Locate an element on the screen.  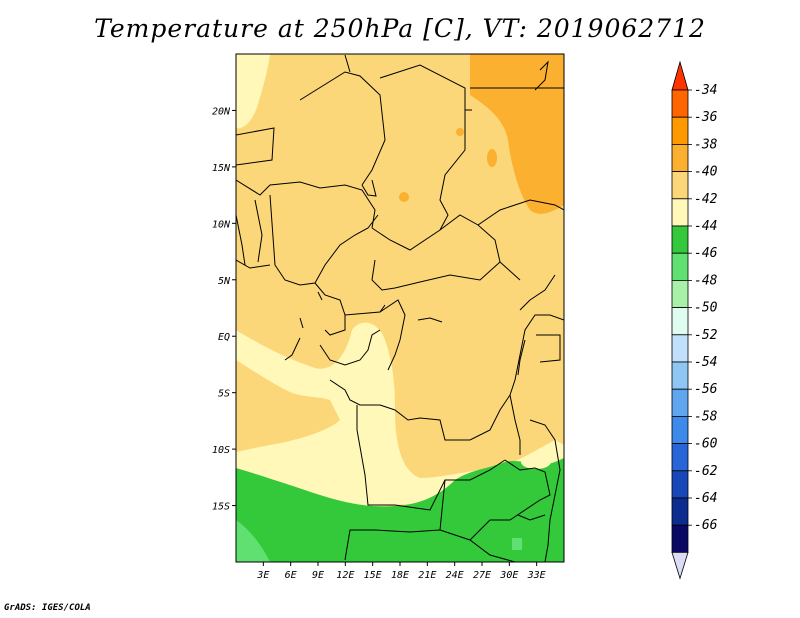
y-tick-label: 15N is located at coordinates (221, 168).